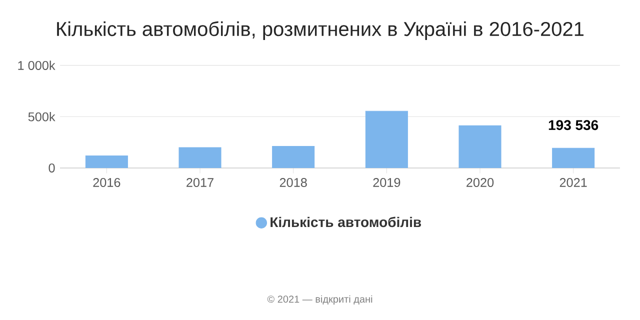 This screenshot has height=320, width=640. What do you see at coordinates (319, 300) in the screenshot?
I see `text: © 2021 — відкриті дані` at bounding box center [319, 300].